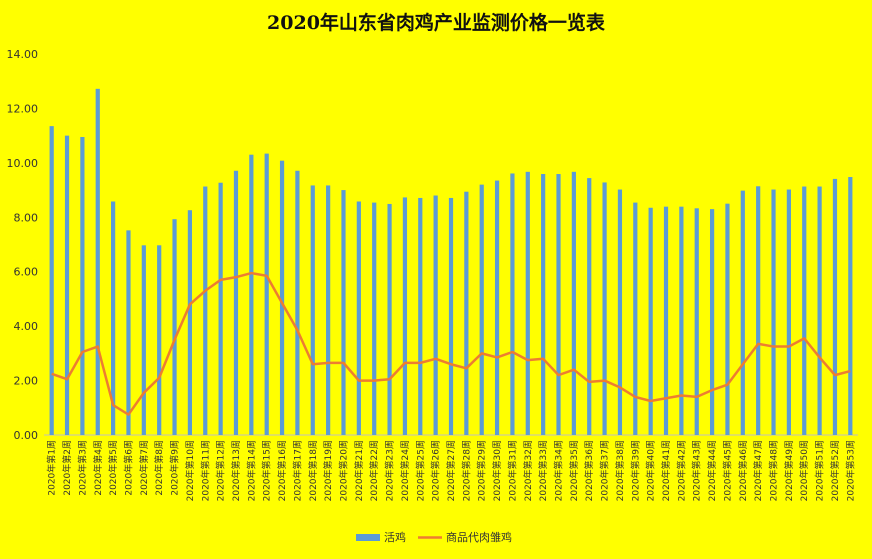 The height and width of the screenshot is (559, 872). Describe the element at coordinates (620, 470) in the screenshot. I see `x-tick-label: 2020年第38周` at that location.